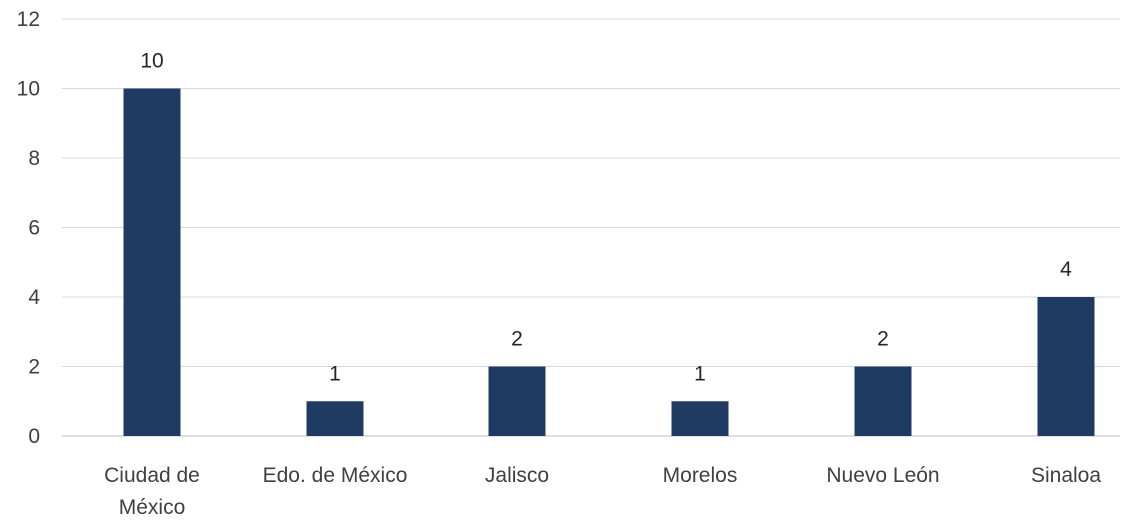  I want to click on y-tick-label: 10, so click(28, 89).